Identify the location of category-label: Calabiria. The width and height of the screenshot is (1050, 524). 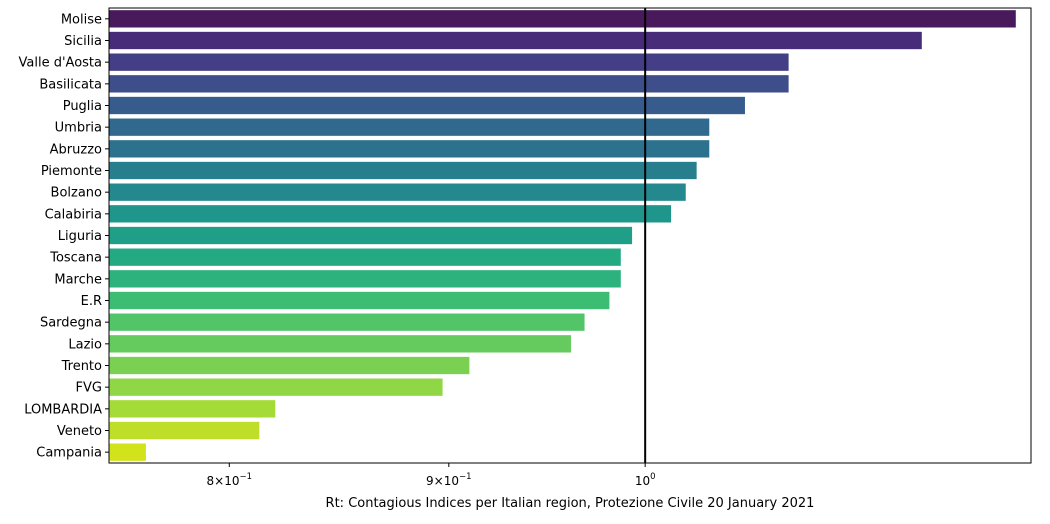
(73, 214).